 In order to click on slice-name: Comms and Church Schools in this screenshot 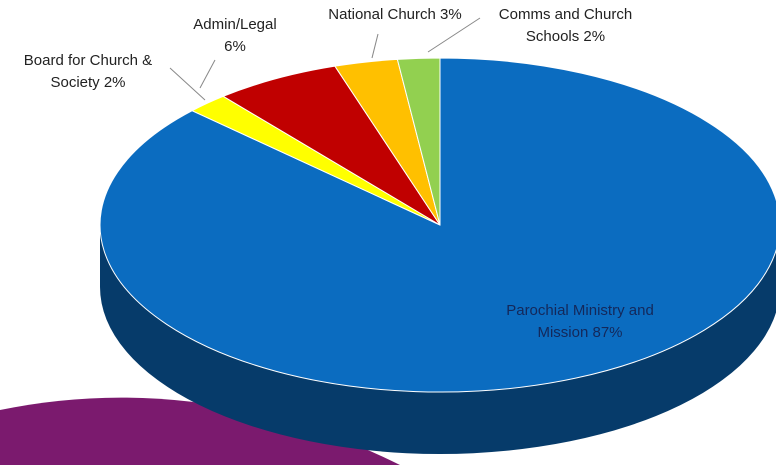, I will do `click(565, 25)`.